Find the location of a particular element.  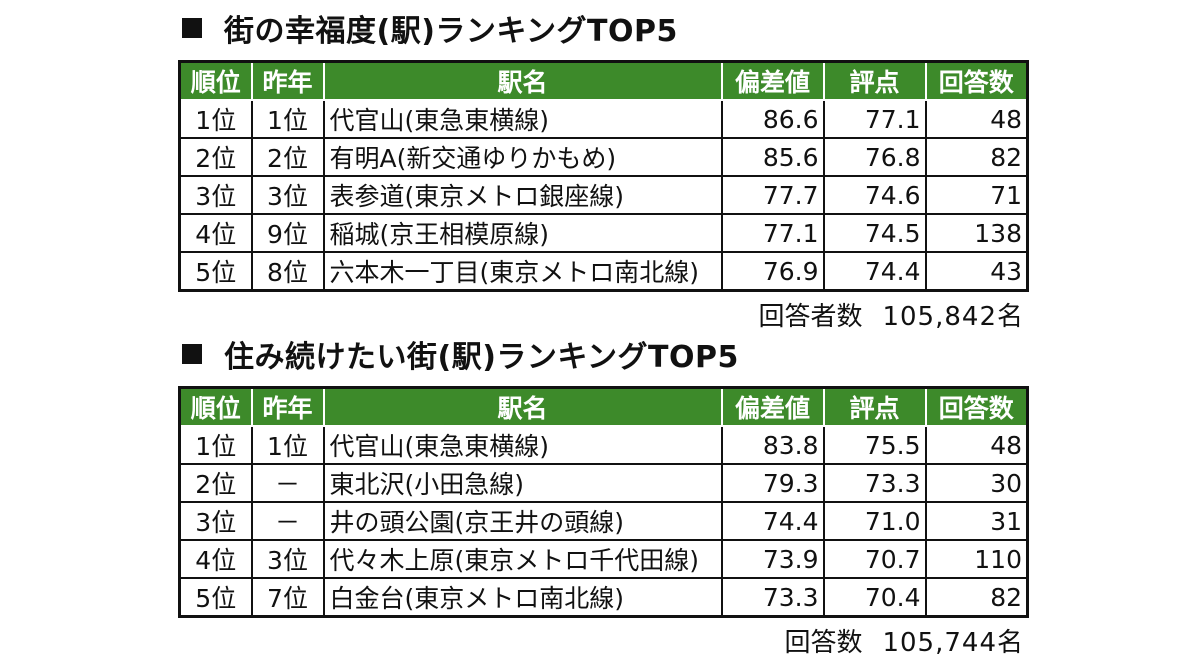

cell-responses: 138 is located at coordinates (976, 233).